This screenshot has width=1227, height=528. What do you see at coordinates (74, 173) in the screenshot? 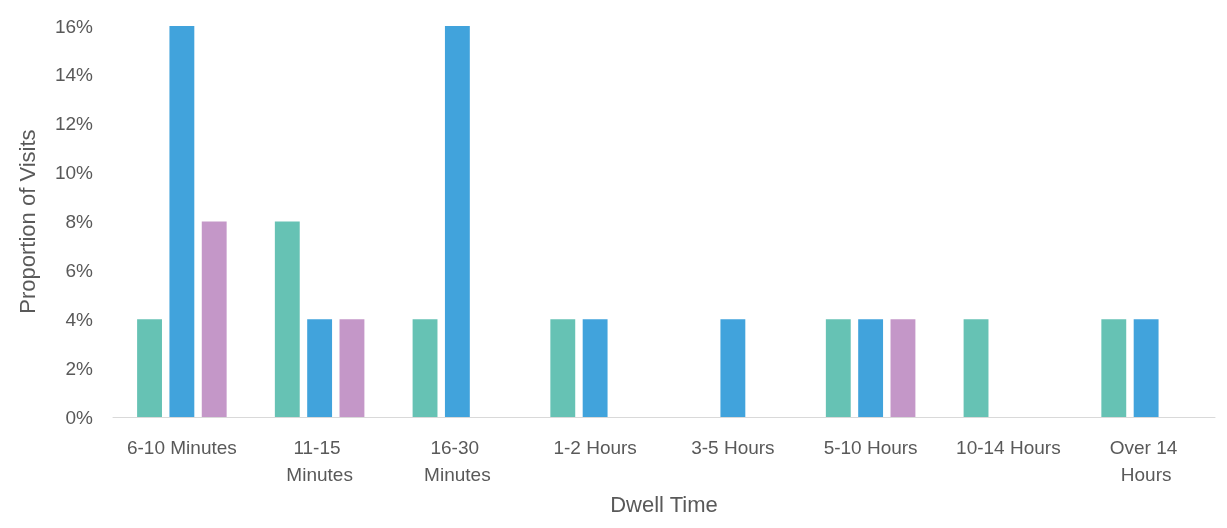
I see `y-tick-label: 10%` at bounding box center [74, 173].